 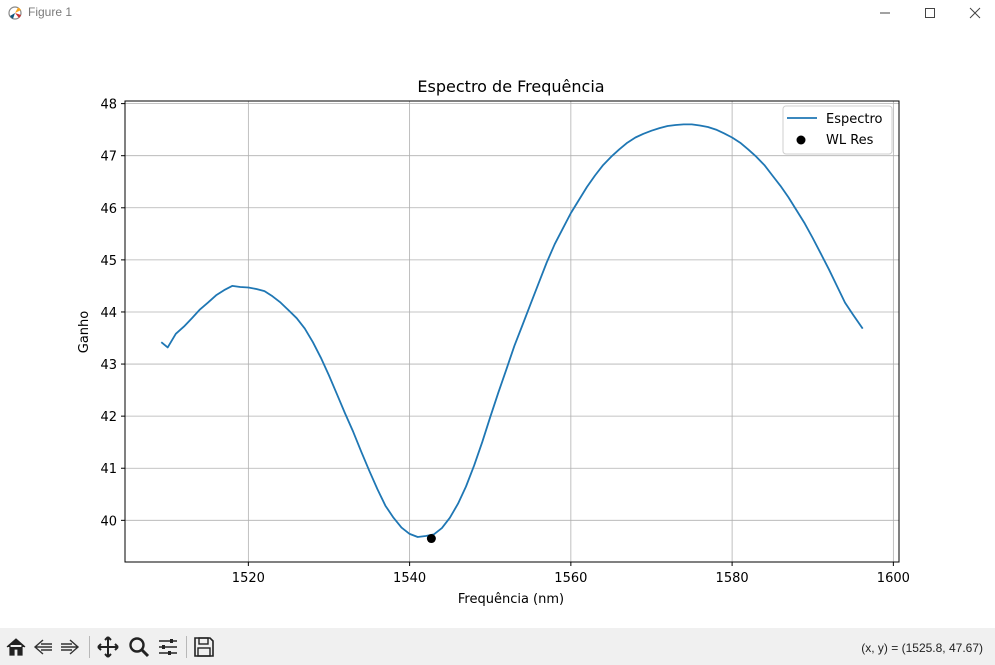 What do you see at coordinates (108, 521) in the screenshot?
I see `y-tick-label: 40` at bounding box center [108, 521].